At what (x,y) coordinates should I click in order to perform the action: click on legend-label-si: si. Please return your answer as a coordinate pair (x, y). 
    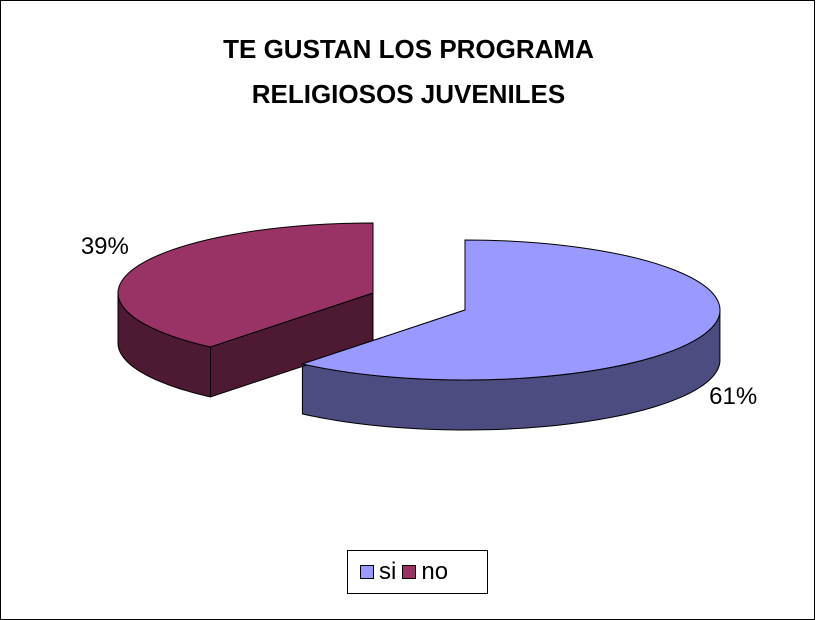
    Looking at the image, I should click on (388, 571).